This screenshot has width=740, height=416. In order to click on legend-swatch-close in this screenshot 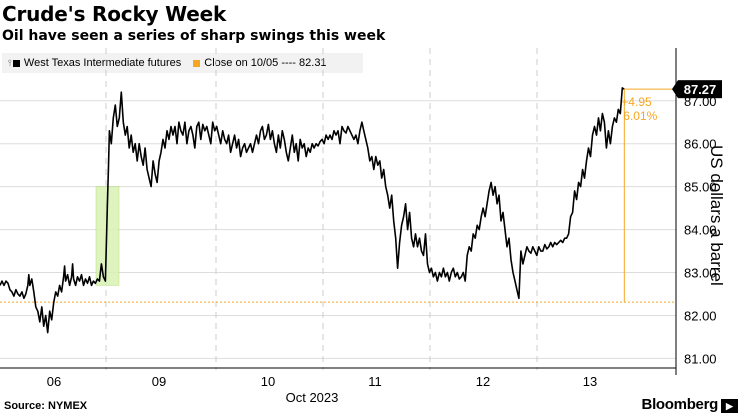, I will do `click(197, 63)`.